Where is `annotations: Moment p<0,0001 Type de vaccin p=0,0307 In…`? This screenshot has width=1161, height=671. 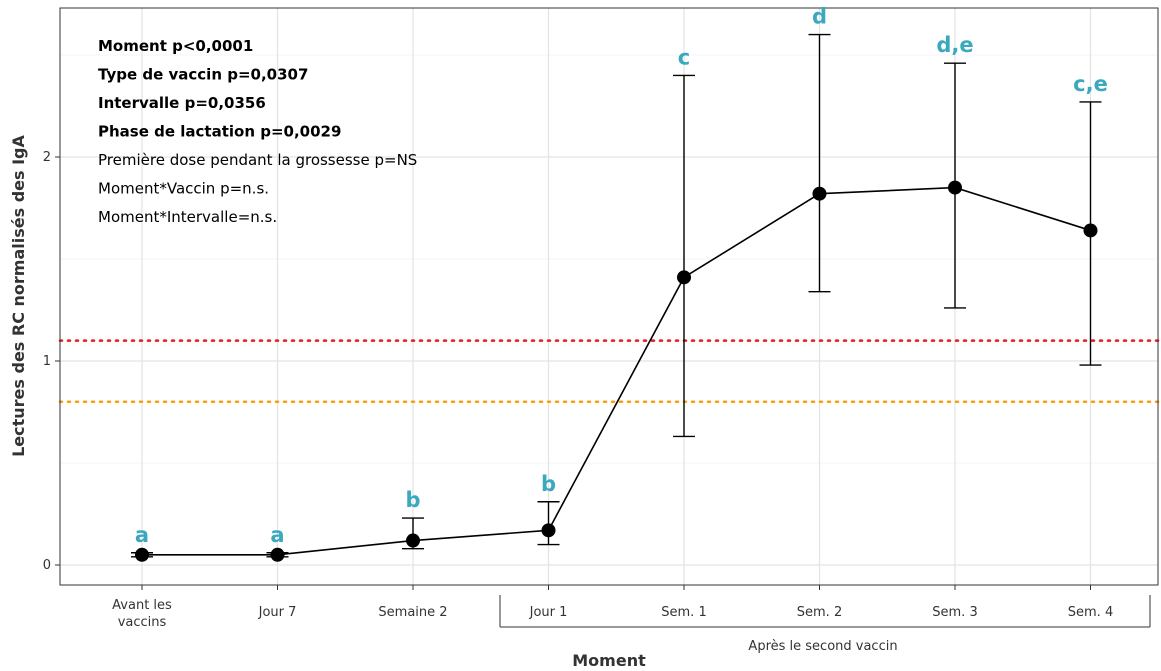 annotations: Moment p<0,0001 Type de vaccin p=0,0307 In… is located at coordinates (257, 131).